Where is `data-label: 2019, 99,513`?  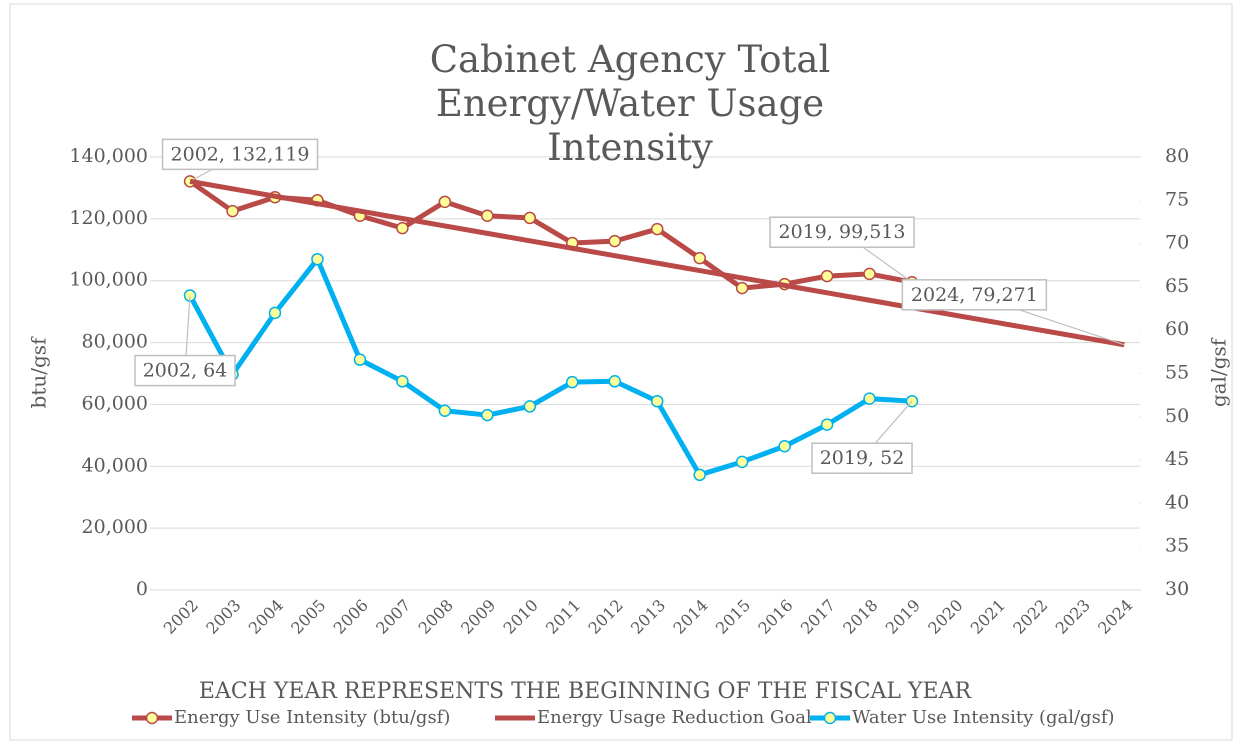 data-label: 2019, 99,513 is located at coordinates (842, 232).